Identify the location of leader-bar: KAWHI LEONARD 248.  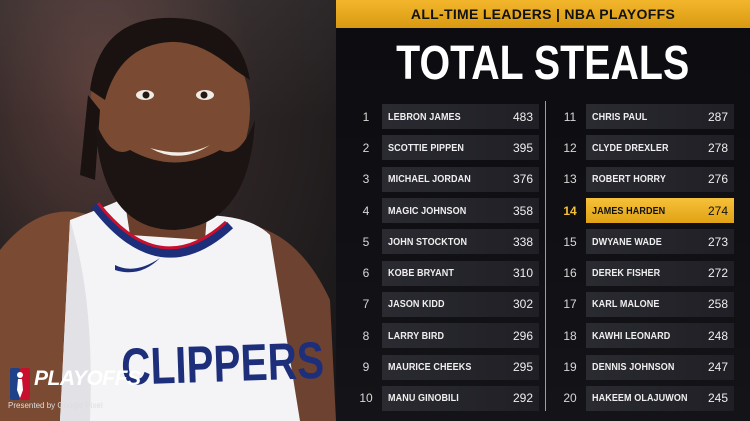
(660, 336).